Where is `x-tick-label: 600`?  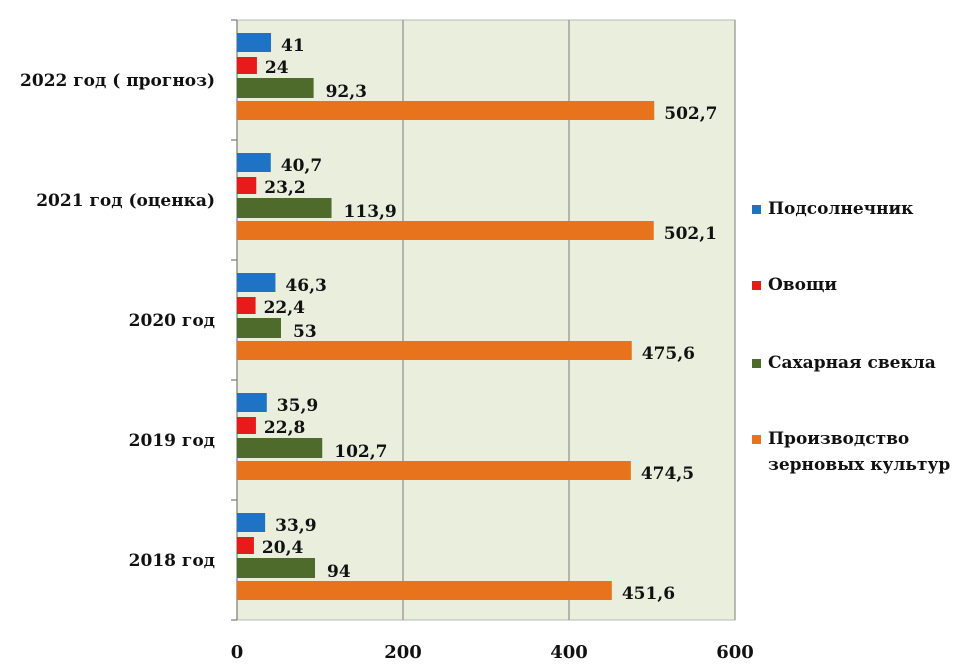
x-tick-label: 600 is located at coordinates (735, 652).